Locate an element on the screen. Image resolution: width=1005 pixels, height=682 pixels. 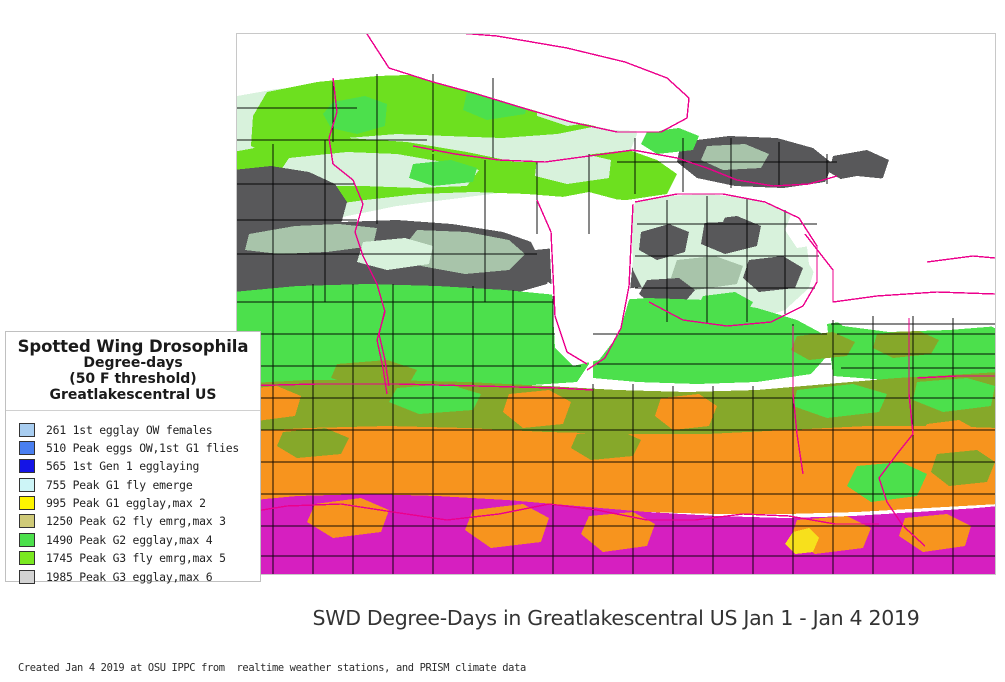
legend-item: 755 Peak G1 fly emerge is located at coordinates (139, 485).